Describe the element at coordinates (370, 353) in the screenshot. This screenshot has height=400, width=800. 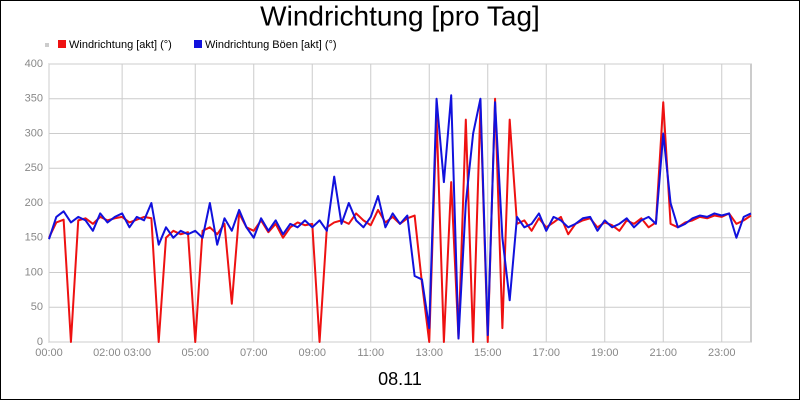
I see `x-tick-label: 11:00` at that location.